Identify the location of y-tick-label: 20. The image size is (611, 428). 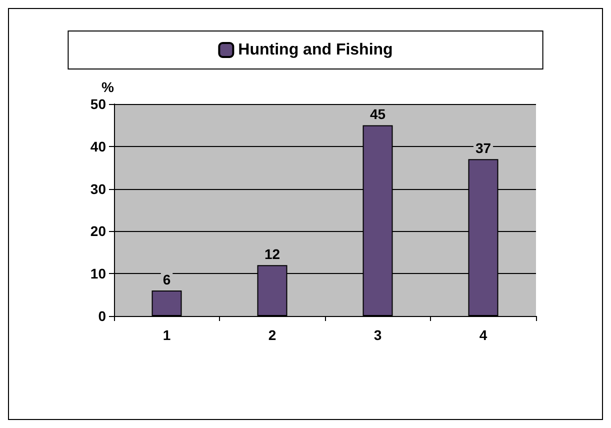
(98, 231).